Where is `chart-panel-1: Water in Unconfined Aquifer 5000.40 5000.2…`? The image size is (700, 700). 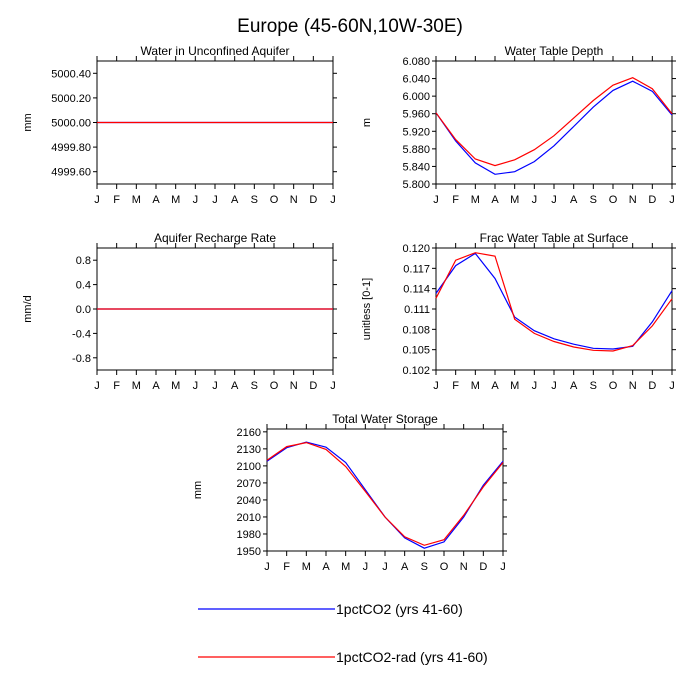
chart-panel-1: Water in Unconfined Aquifer 5000.40 5000.2… is located at coordinates (179, 125).